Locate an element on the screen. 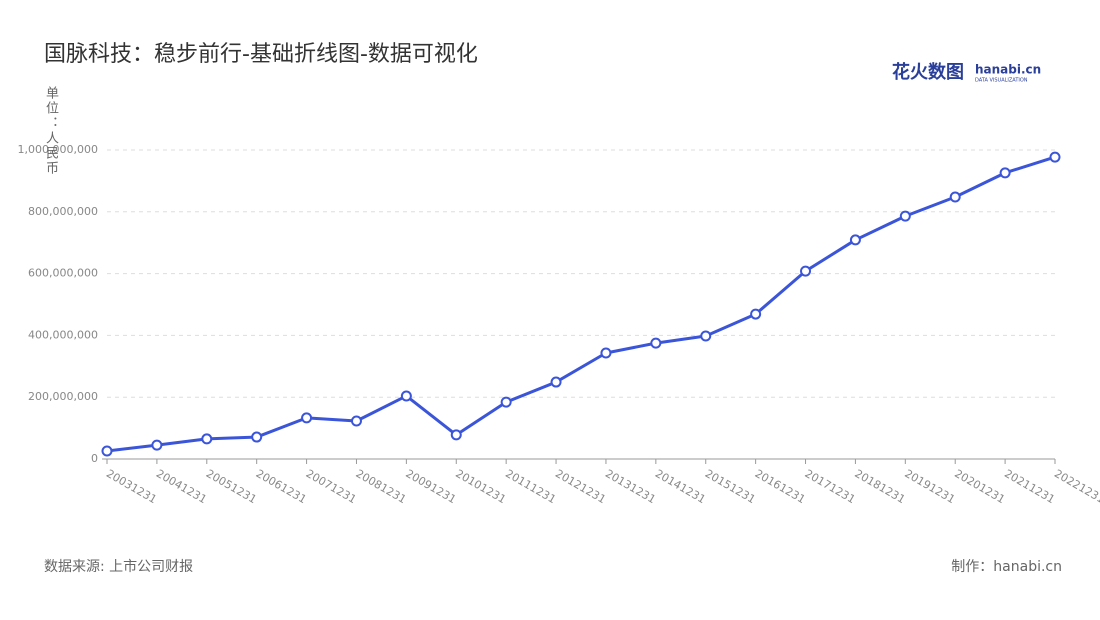 The image size is (1100, 620). x-tick-label: 20201231 is located at coordinates (979, 486).